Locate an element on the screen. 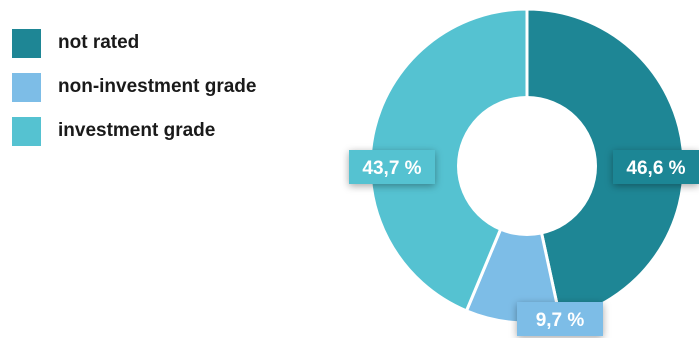  data-label-investment-grade: 43,7 % is located at coordinates (392, 167).